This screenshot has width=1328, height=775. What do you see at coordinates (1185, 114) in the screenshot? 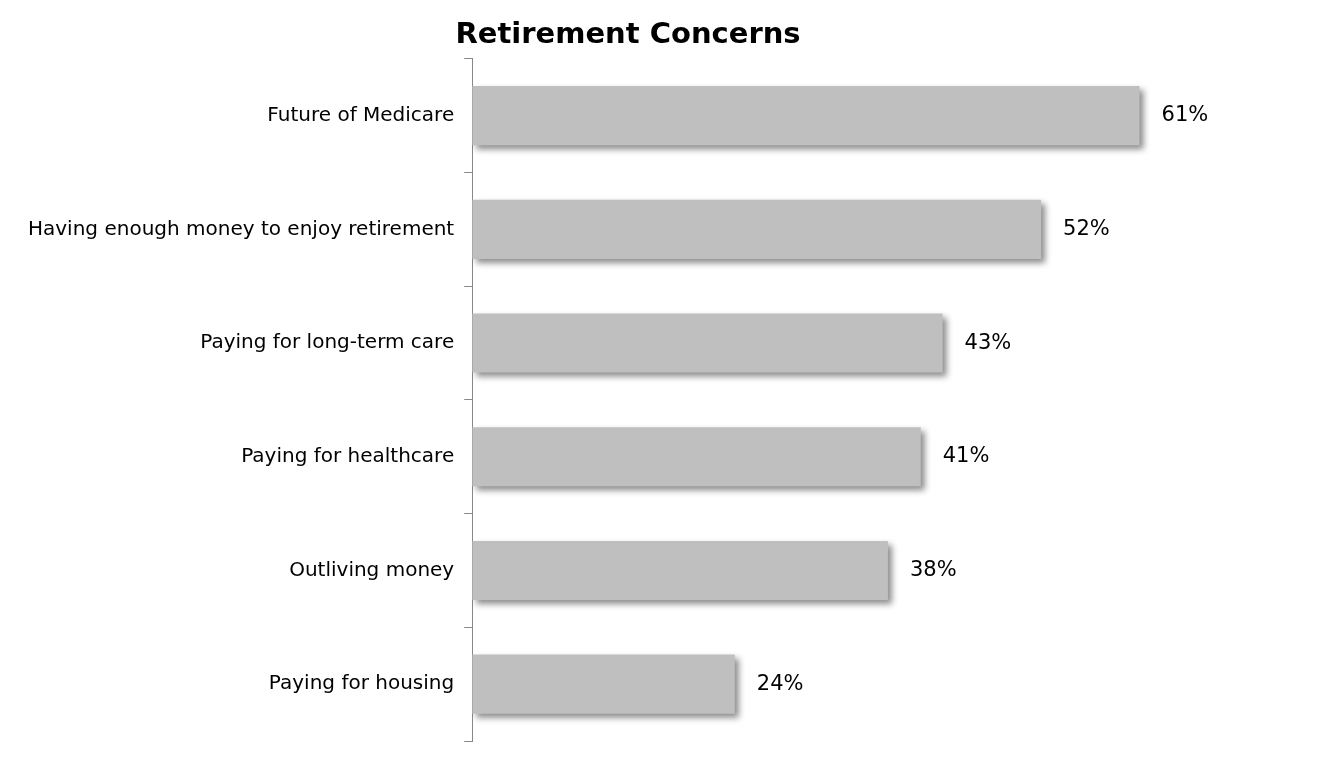
I see `data-label: 61%` at bounding box center [1185, 114].